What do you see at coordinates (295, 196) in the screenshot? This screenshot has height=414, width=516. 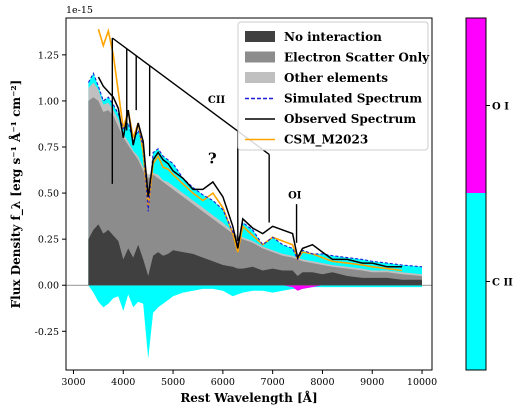 I see `oi-label: OI` at bounding box center [295, 196].